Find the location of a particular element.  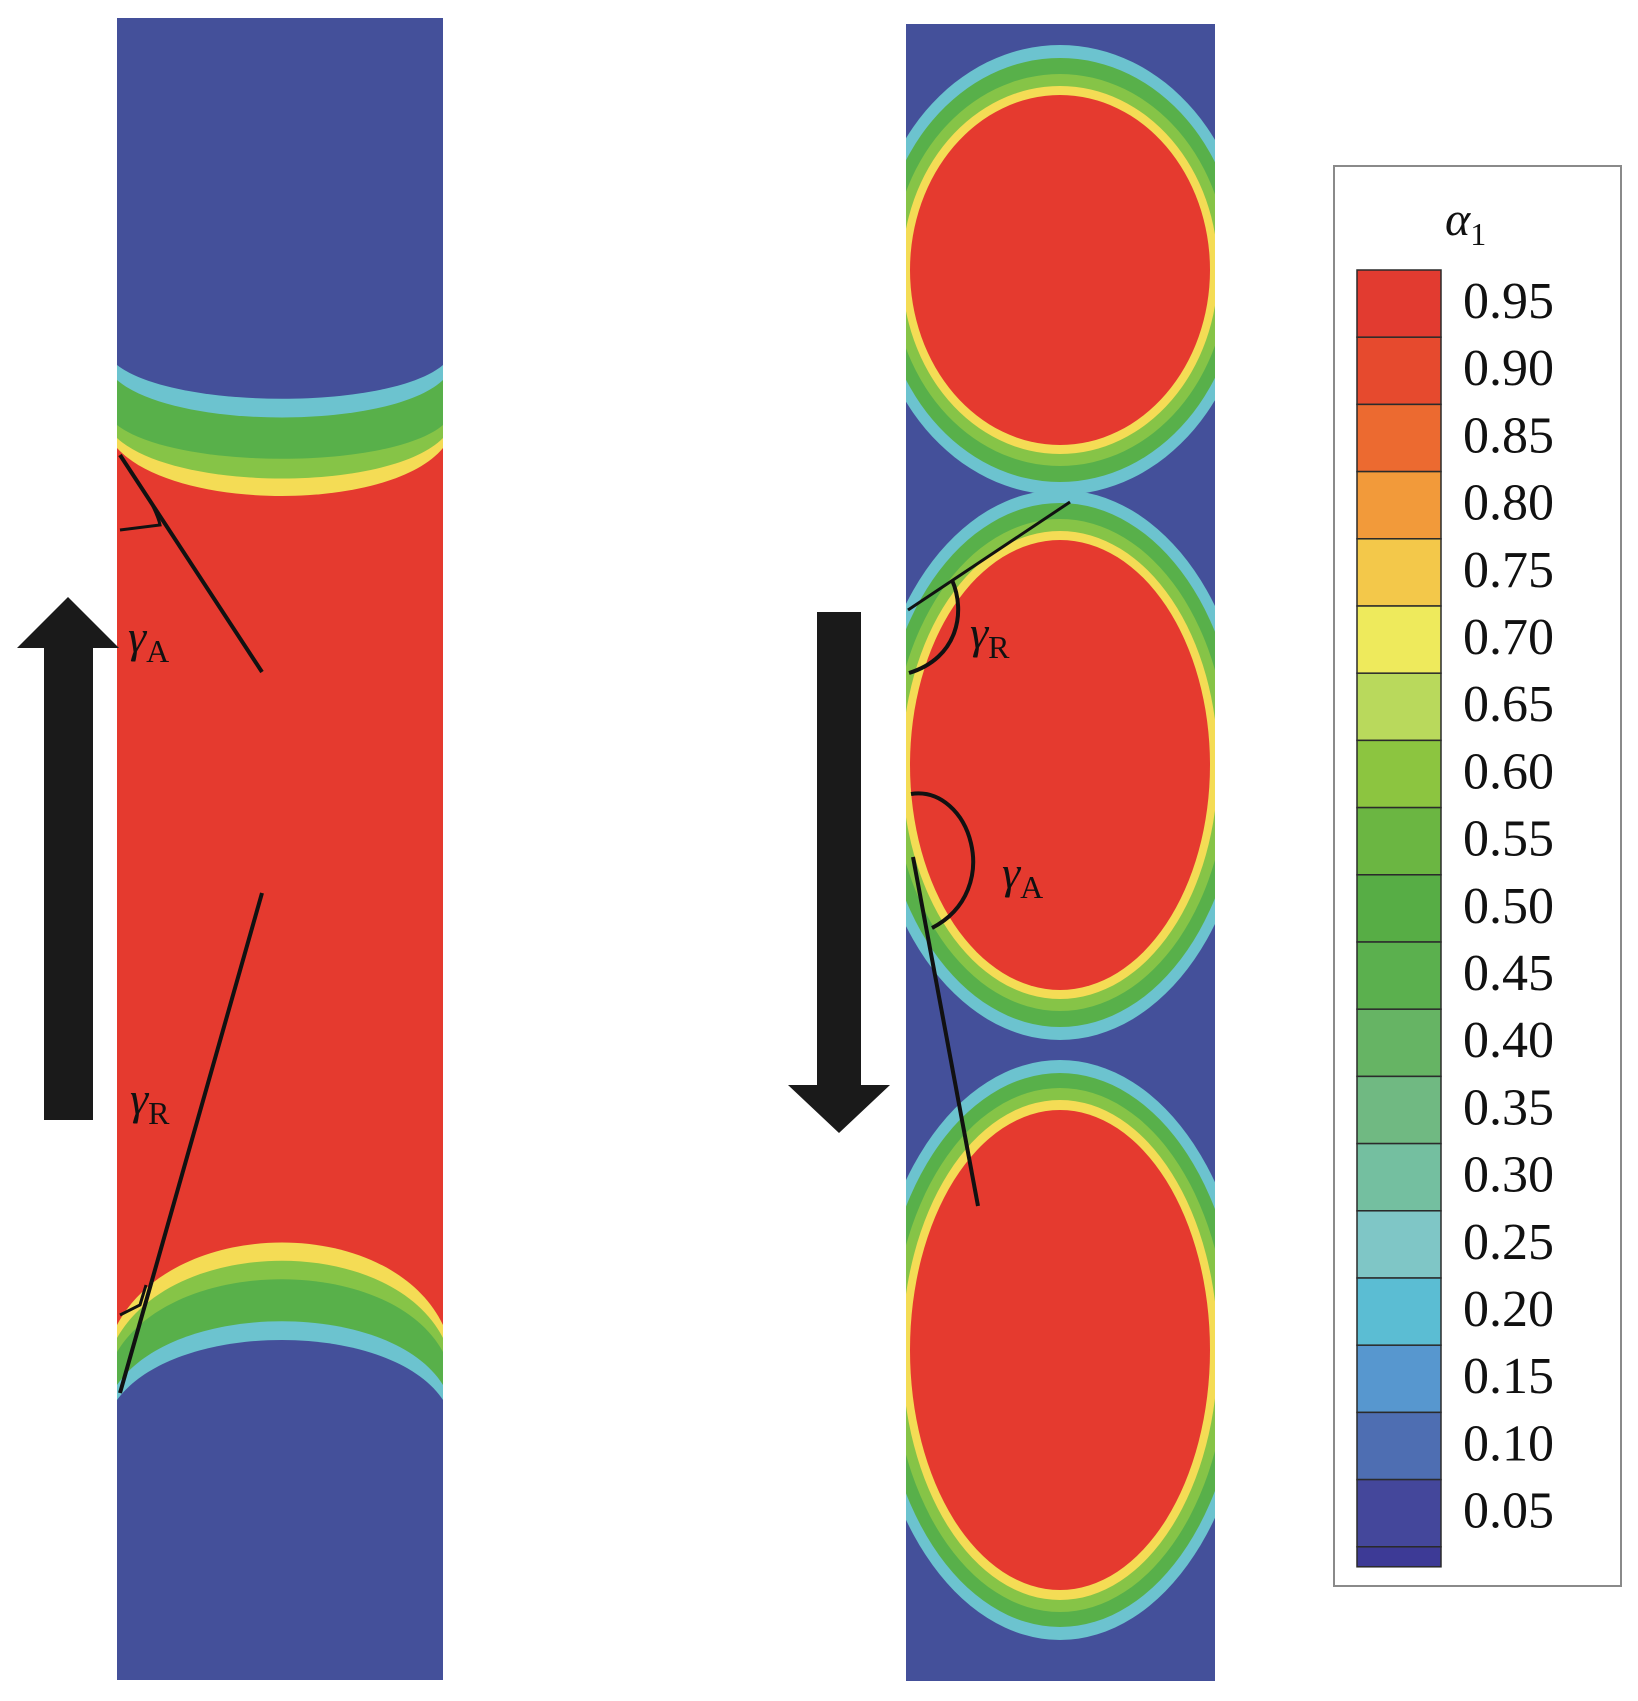

legend-level-label: 0.45 is located at coordinates (1508, 973).